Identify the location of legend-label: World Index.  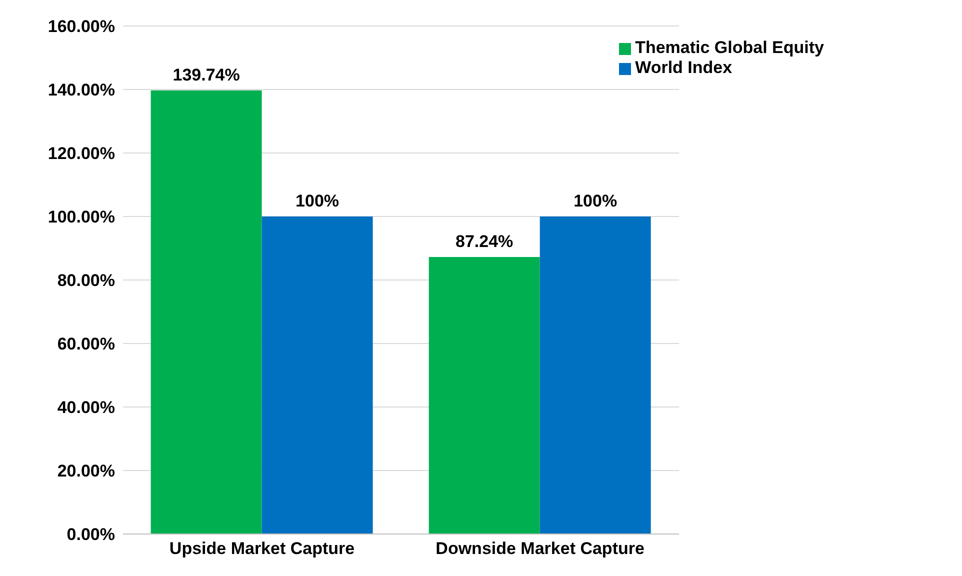
(683, 67).